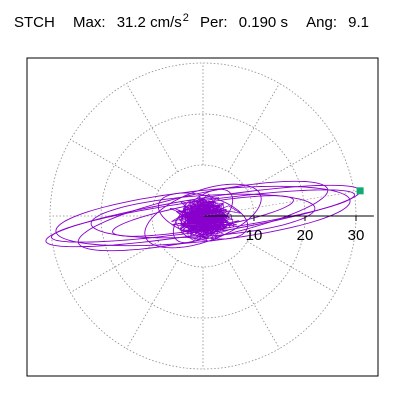 The height and width of the screenshot is (400, 400). What do you see at coordinates (166, 22) in the screenshot?
I see `max-unit: cm/s` at bounding box center [166, 22].